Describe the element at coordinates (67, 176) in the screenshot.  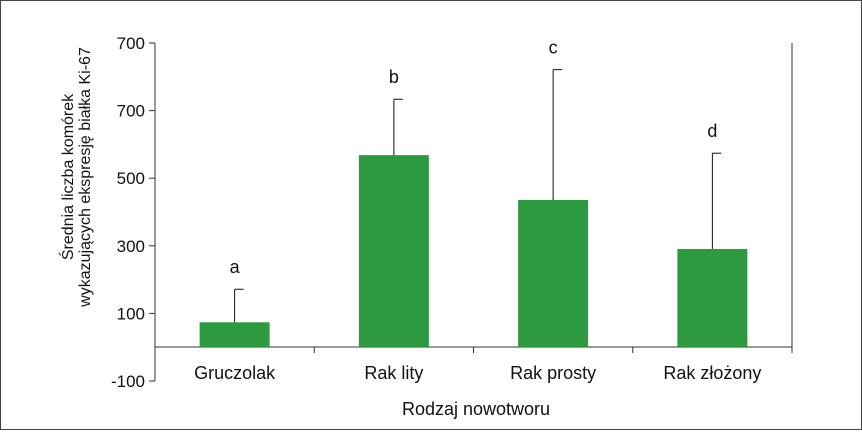
I see `y-axis-title-line1: Średnia liczba komórek` at that location.